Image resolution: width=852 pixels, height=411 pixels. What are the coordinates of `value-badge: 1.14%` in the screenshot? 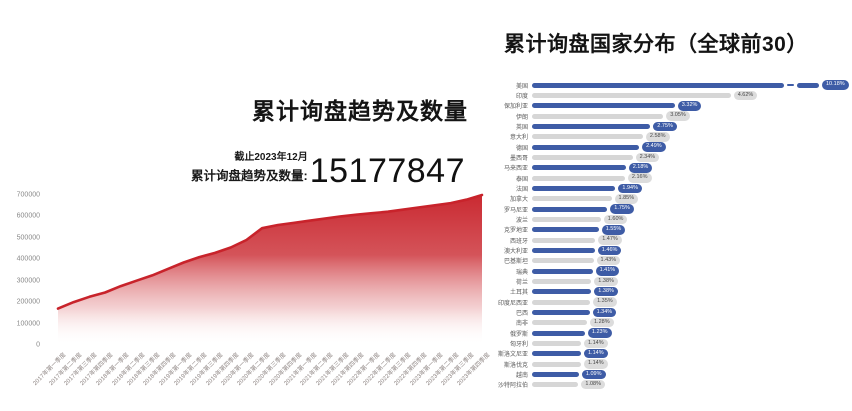 It's located at (596, 343).